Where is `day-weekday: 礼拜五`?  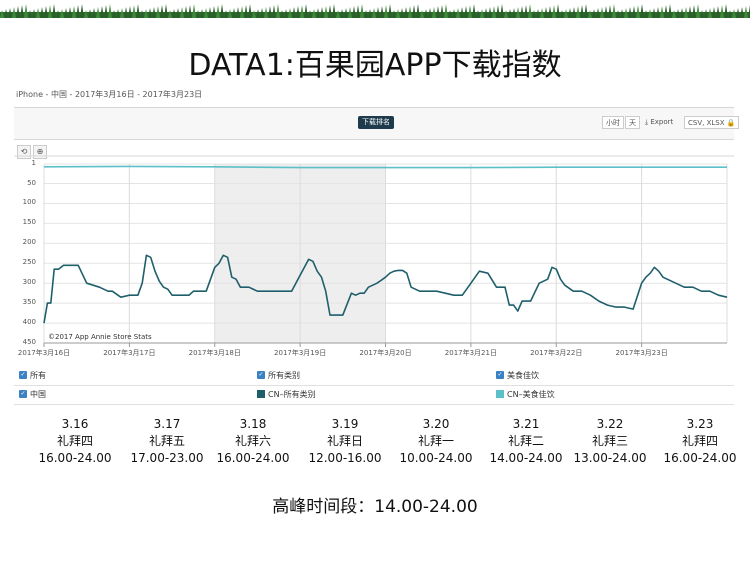 day-weekday: 礼拜五 is located at coordinates (166, 441).